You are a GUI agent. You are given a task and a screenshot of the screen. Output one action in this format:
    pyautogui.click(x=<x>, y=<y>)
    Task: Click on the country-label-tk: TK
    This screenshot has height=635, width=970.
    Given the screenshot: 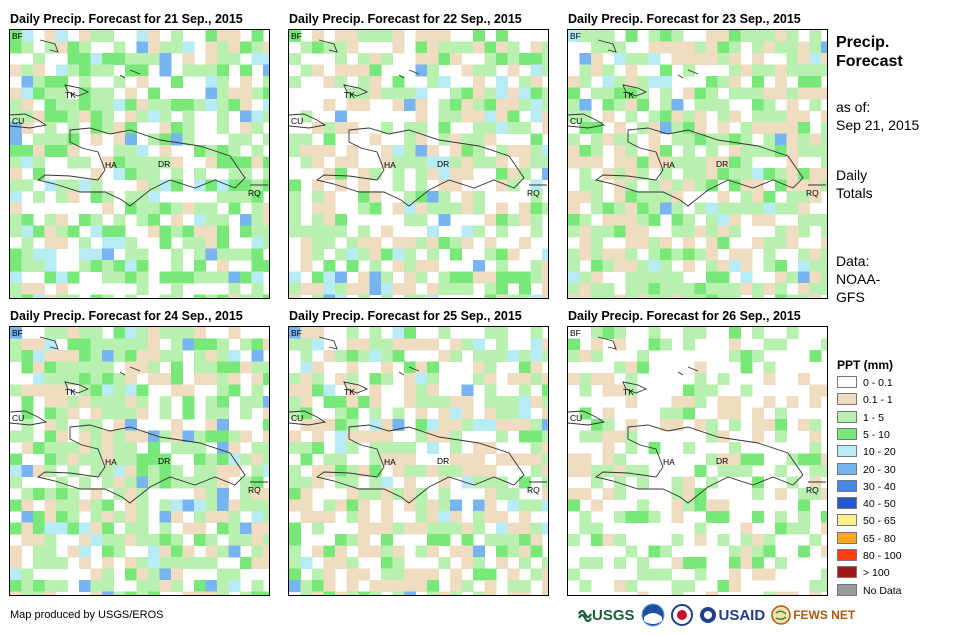 What is the action you would take?
    pyautogui.click(x=70, y=95)
    